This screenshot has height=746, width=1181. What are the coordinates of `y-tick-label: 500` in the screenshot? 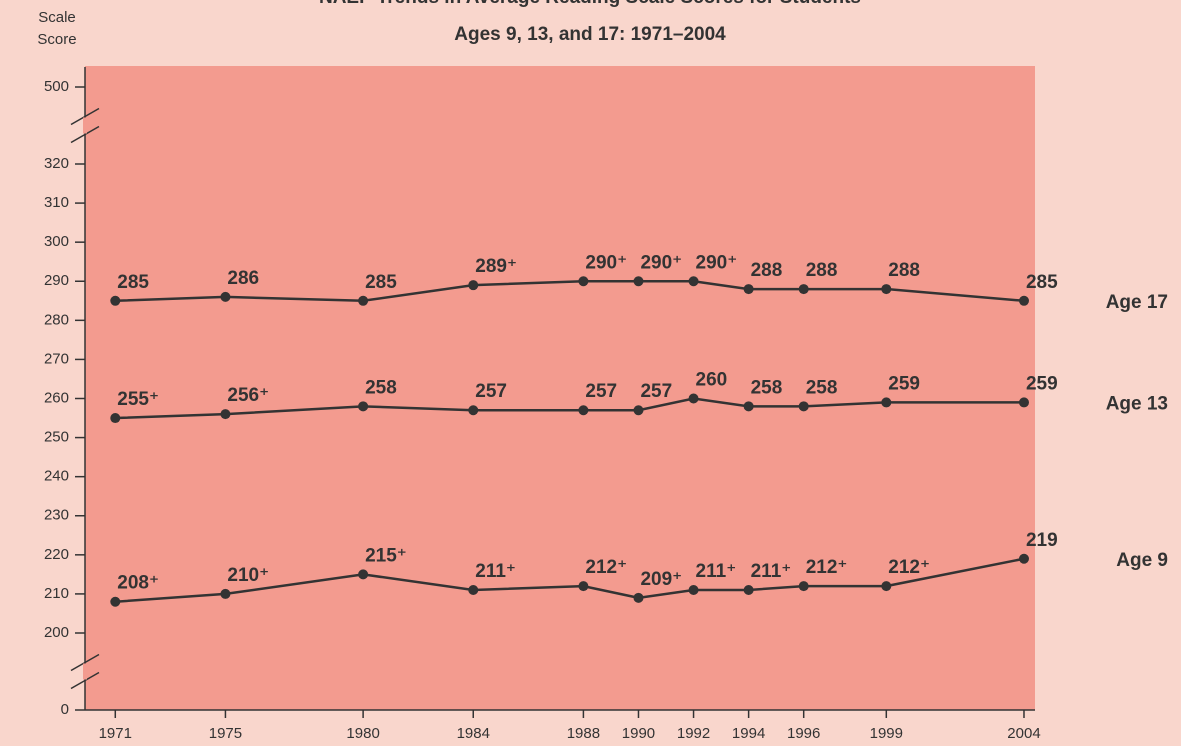 It's located at (56, 86).